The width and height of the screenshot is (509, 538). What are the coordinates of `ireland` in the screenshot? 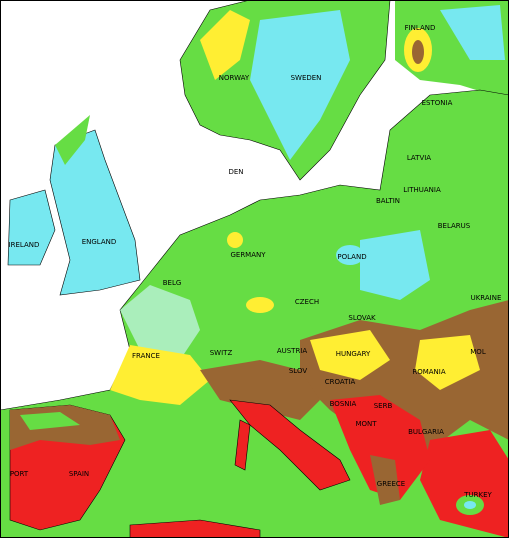 It's located at (31, 227).